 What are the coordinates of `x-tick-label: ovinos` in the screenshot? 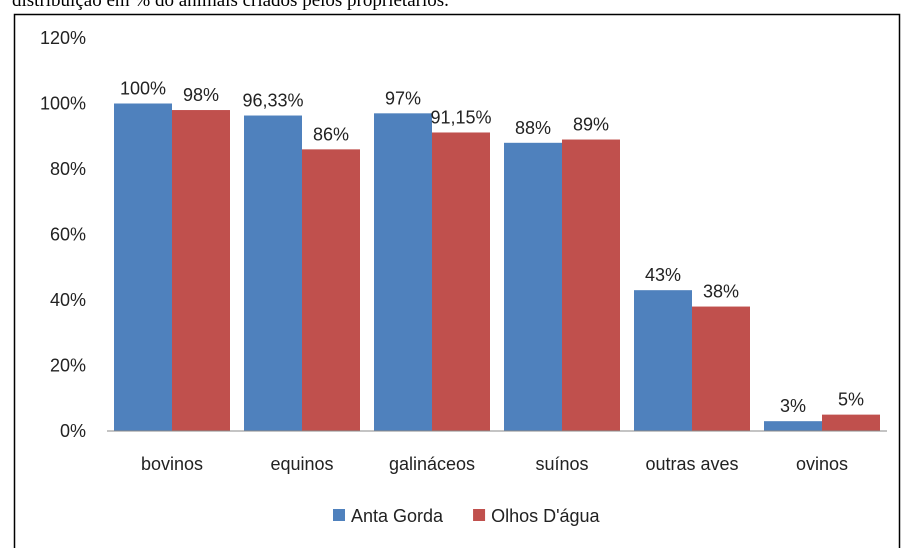 It's located at (822, 464).